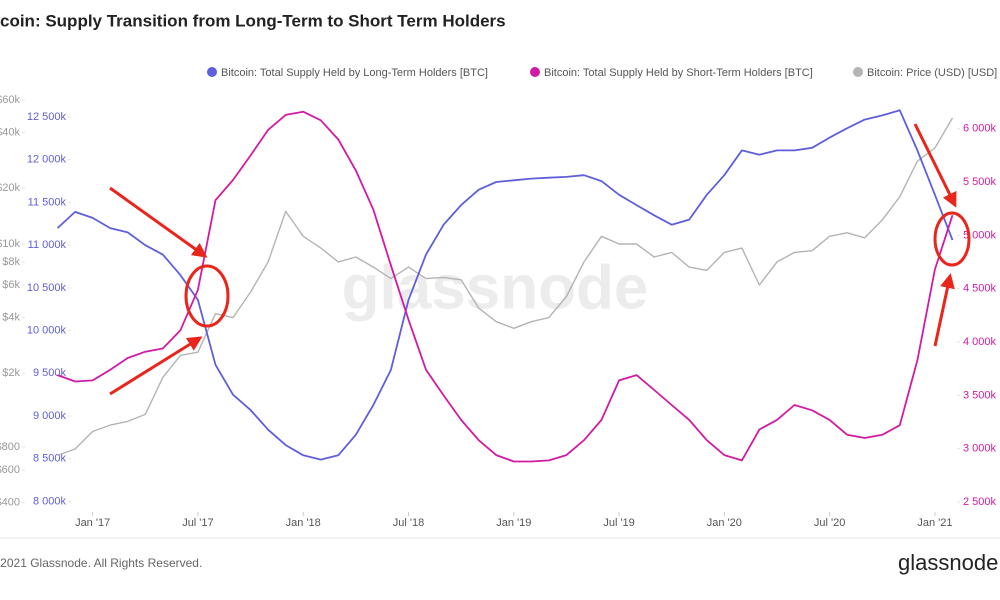 The image size is (1000, 600). What do you see at coordinates (47, 288) in the screenshot?
I see `y-tick-label: 10 500k` at bounding box center [47, 288].